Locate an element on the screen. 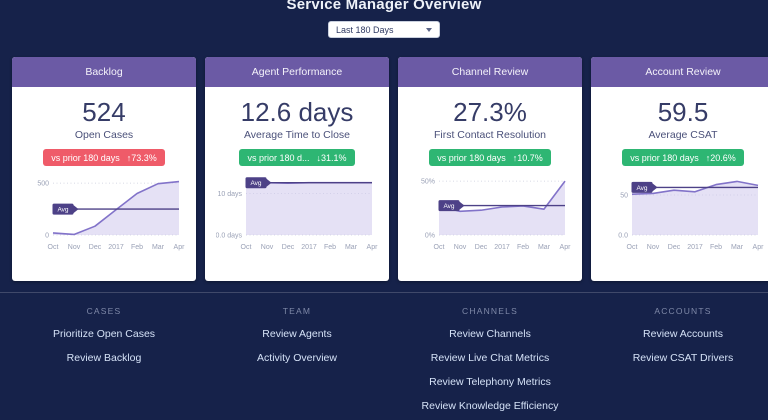  card-header: Backlog is located at coordinates (104, 72).